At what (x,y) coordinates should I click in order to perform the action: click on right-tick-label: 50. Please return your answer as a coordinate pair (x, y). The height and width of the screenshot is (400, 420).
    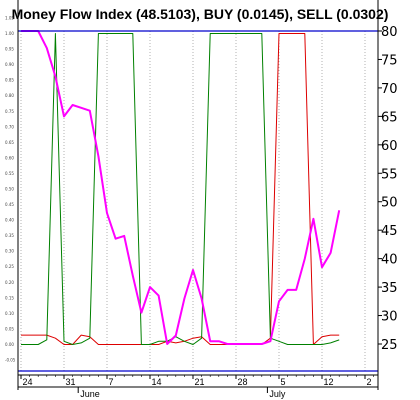
    Looking at the image, I should click on (389, 203).